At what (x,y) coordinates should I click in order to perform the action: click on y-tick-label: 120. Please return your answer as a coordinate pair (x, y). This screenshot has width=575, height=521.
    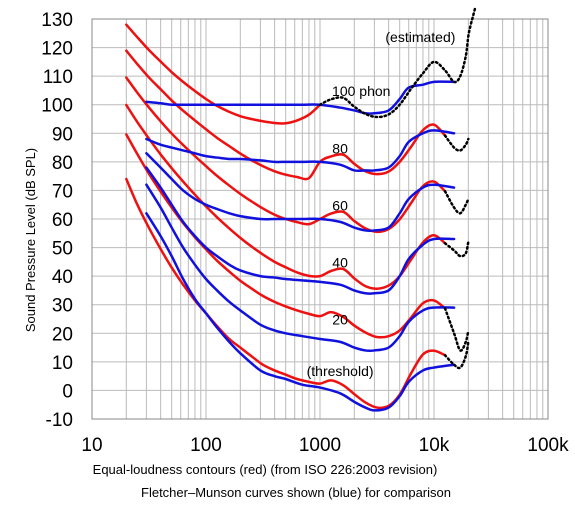
    Looking at the image, I should click on (57, 49).